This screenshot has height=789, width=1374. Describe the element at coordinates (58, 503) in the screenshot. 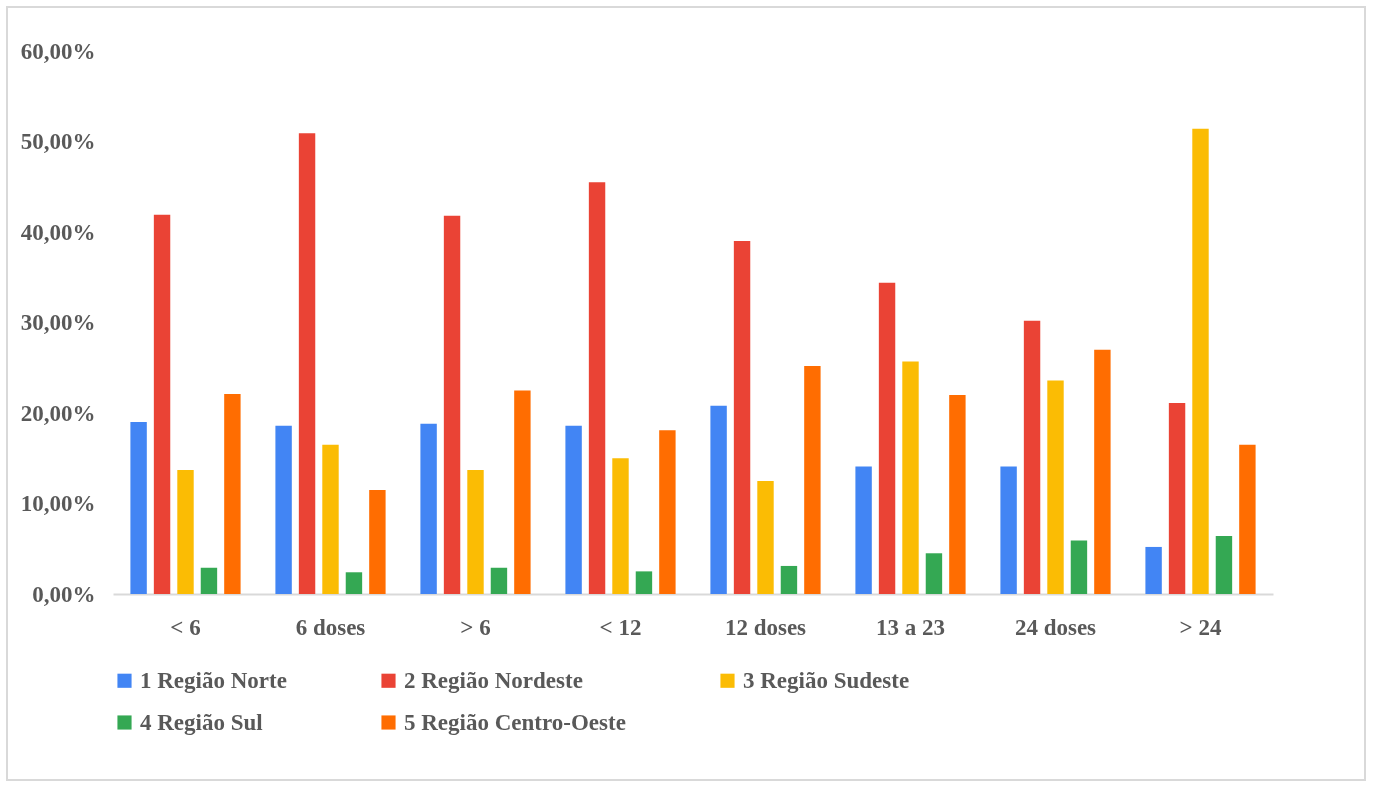

I see `y-tick-label: 10,00%` at that location.